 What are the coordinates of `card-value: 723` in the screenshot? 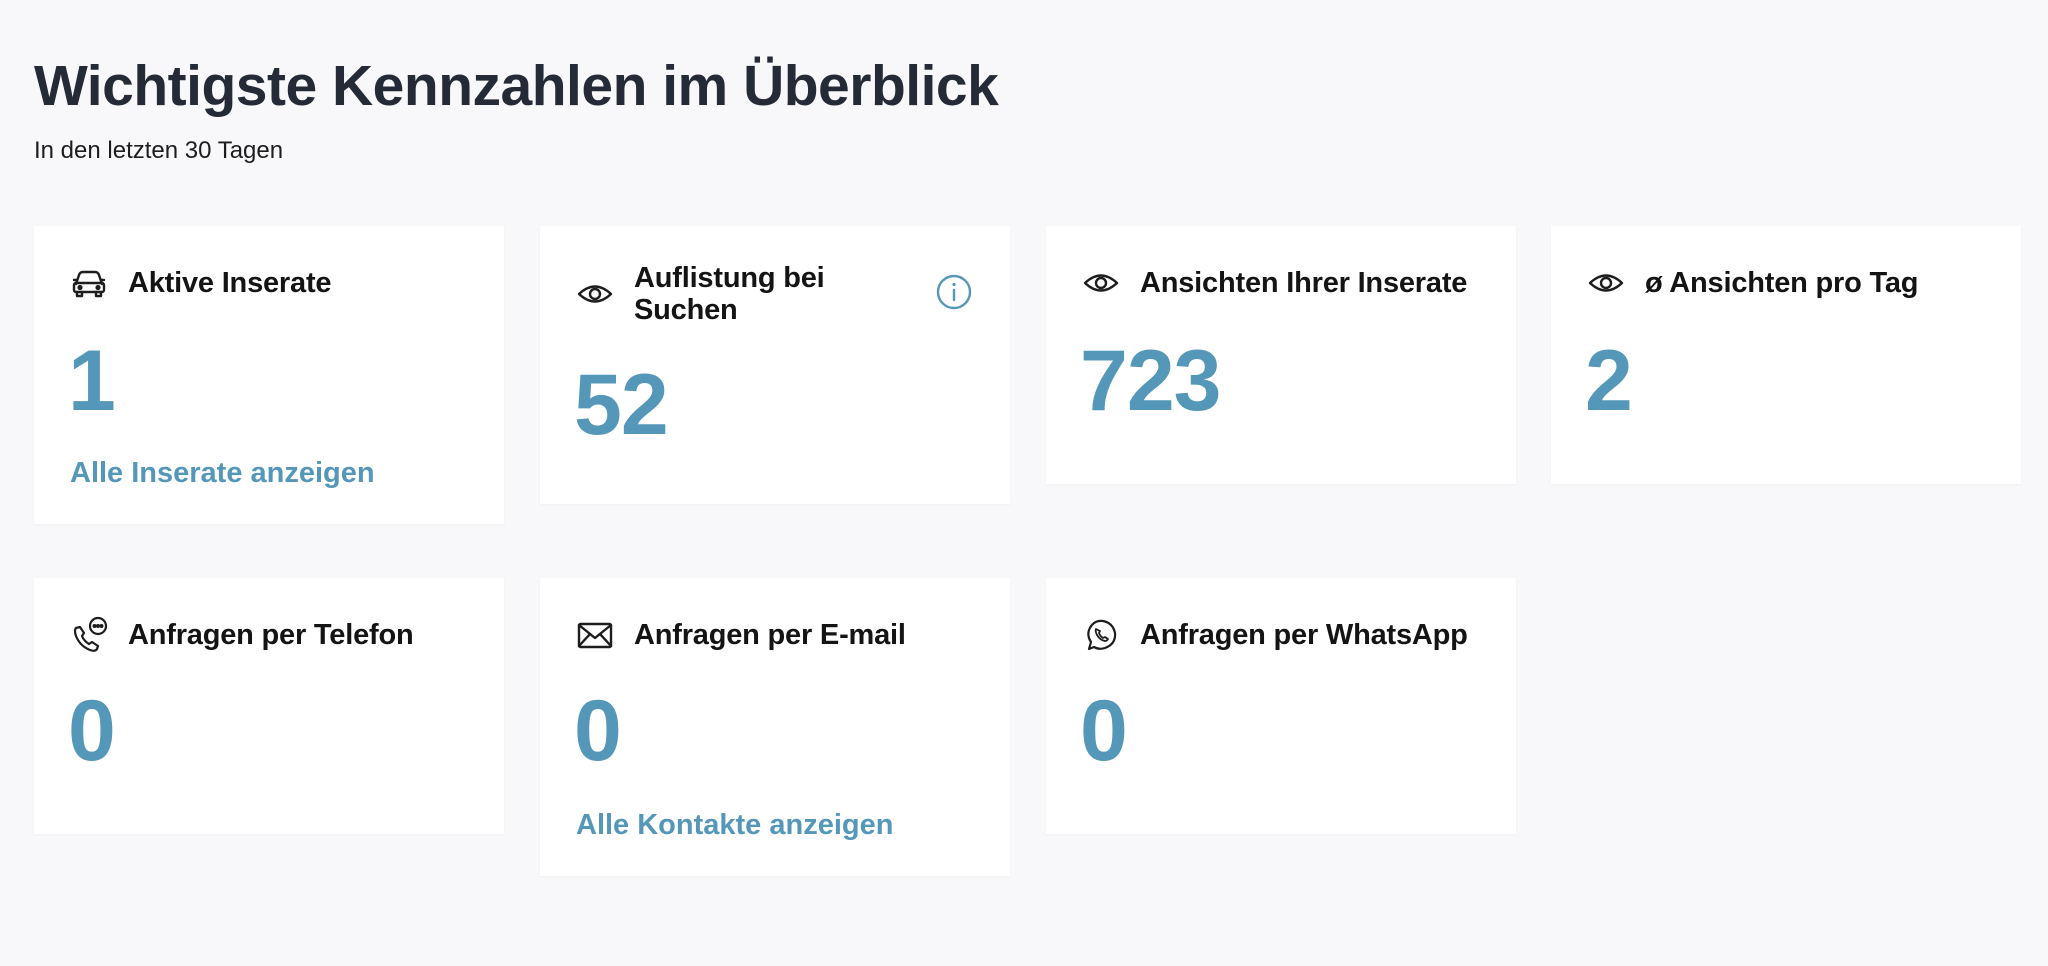 It's located at (1150, 381).